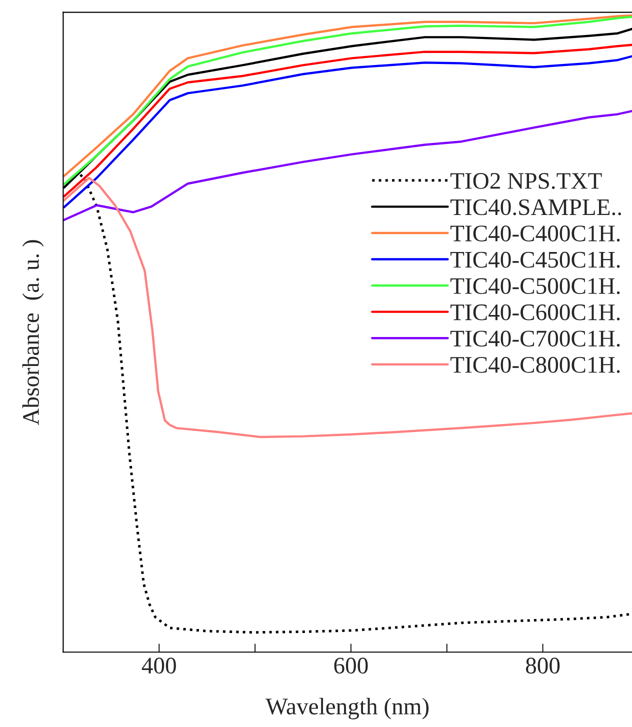  Describe the element at coordinates (536, 207) in the screenshot. I see `legend-label: TIC40.SAMPLE..` at that location.